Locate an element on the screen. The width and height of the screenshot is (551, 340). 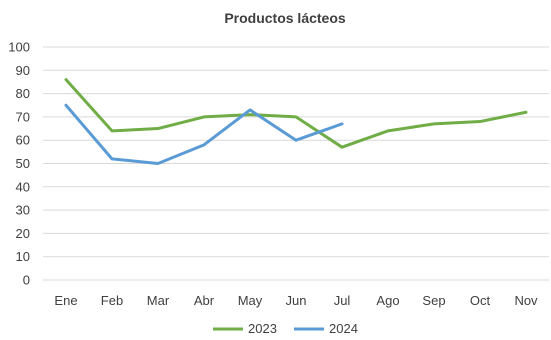
x-tick-label: Jun is located at coordinates (296, 300).